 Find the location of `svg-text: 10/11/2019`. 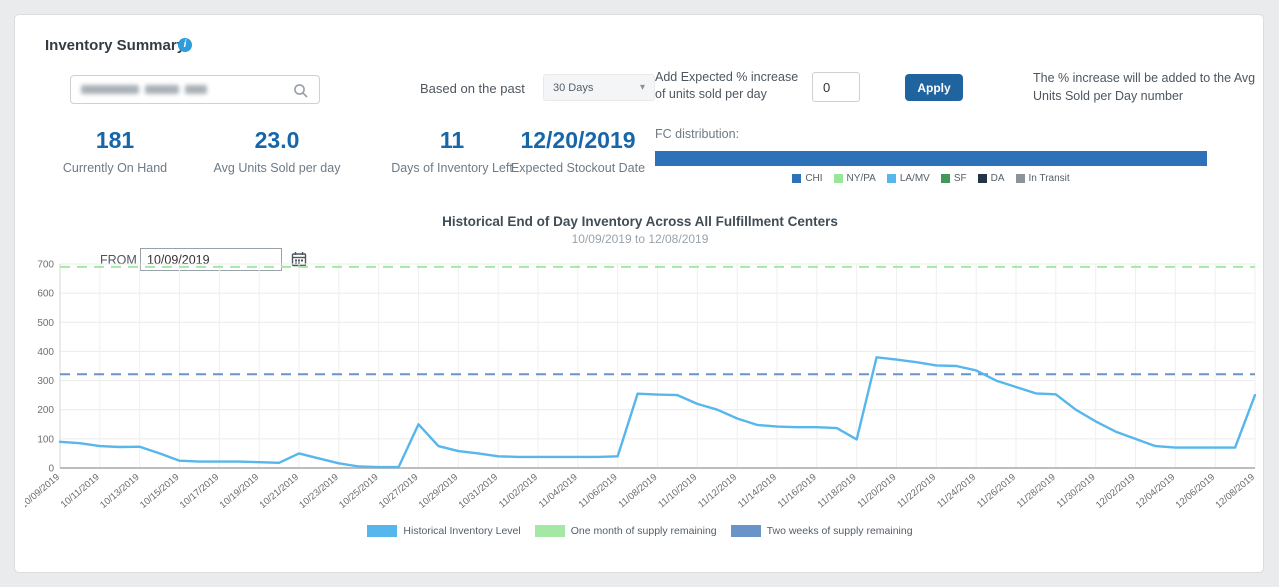

svg-text: 10/11/2019 is located at coordinates (80, 491).